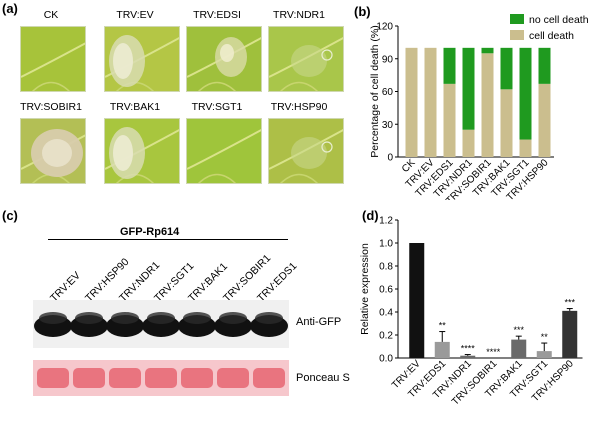 This screenshot has height=422, width=604. What do you see at coordinates (135, 15) in the screenshot?
I see `leaf-label: TRV:EV` at bounding box center [135, 15].